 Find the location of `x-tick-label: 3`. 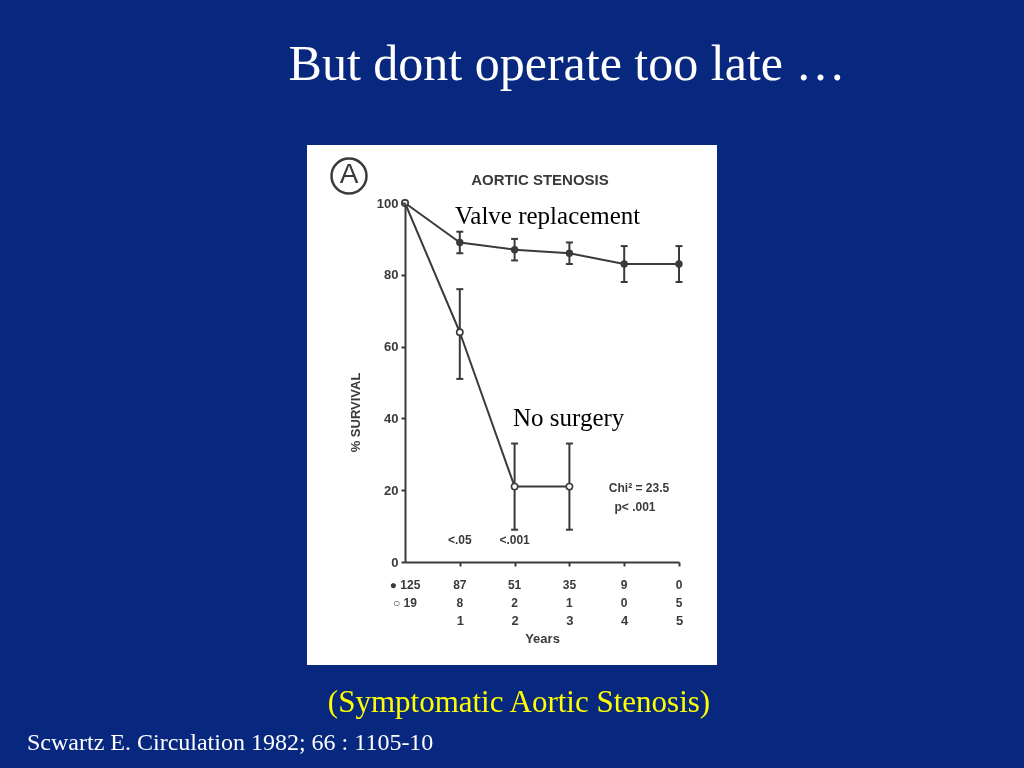

x-tick-label: 3 is located at coordinates (570, 620).